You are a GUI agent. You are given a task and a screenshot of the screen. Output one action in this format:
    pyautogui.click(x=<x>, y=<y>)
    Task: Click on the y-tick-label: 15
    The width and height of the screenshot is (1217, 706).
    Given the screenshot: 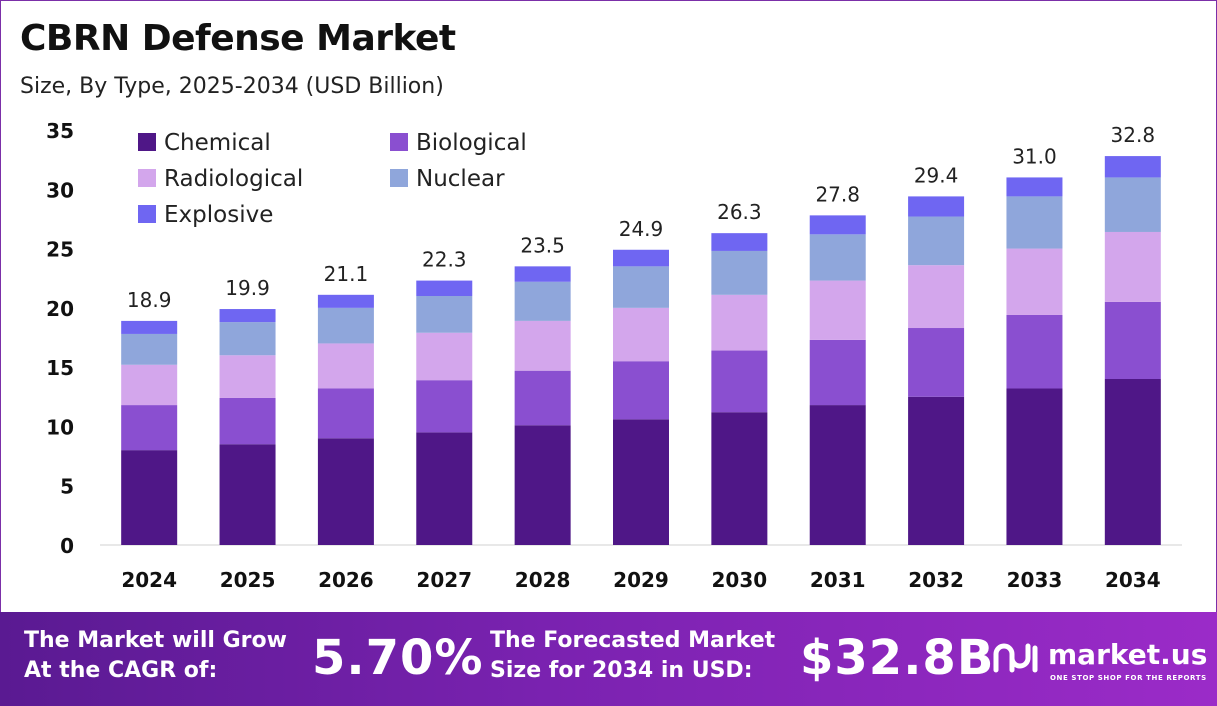 What is the action you would take?
    pyautogui.click(x=60, y=368)
    